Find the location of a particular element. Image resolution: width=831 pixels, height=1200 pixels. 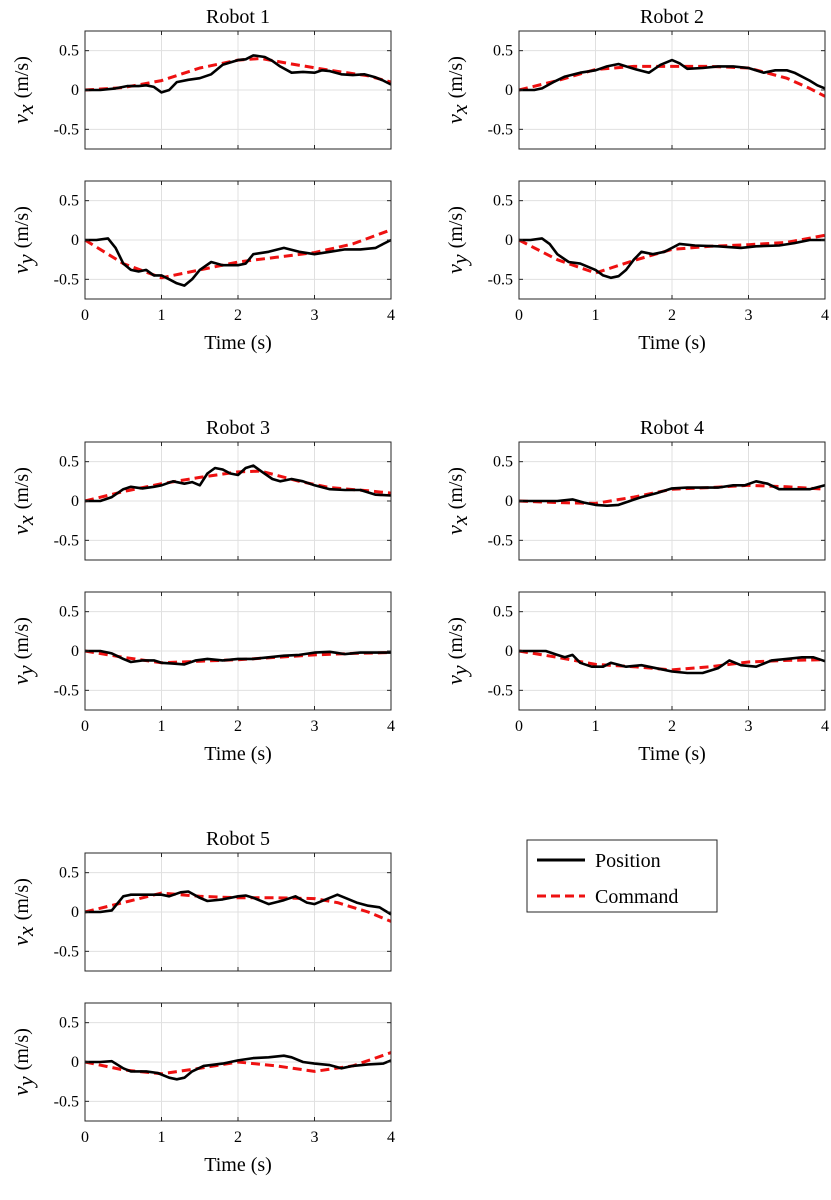

robot-title: Robot 2 is located at coordinates (672, 17).